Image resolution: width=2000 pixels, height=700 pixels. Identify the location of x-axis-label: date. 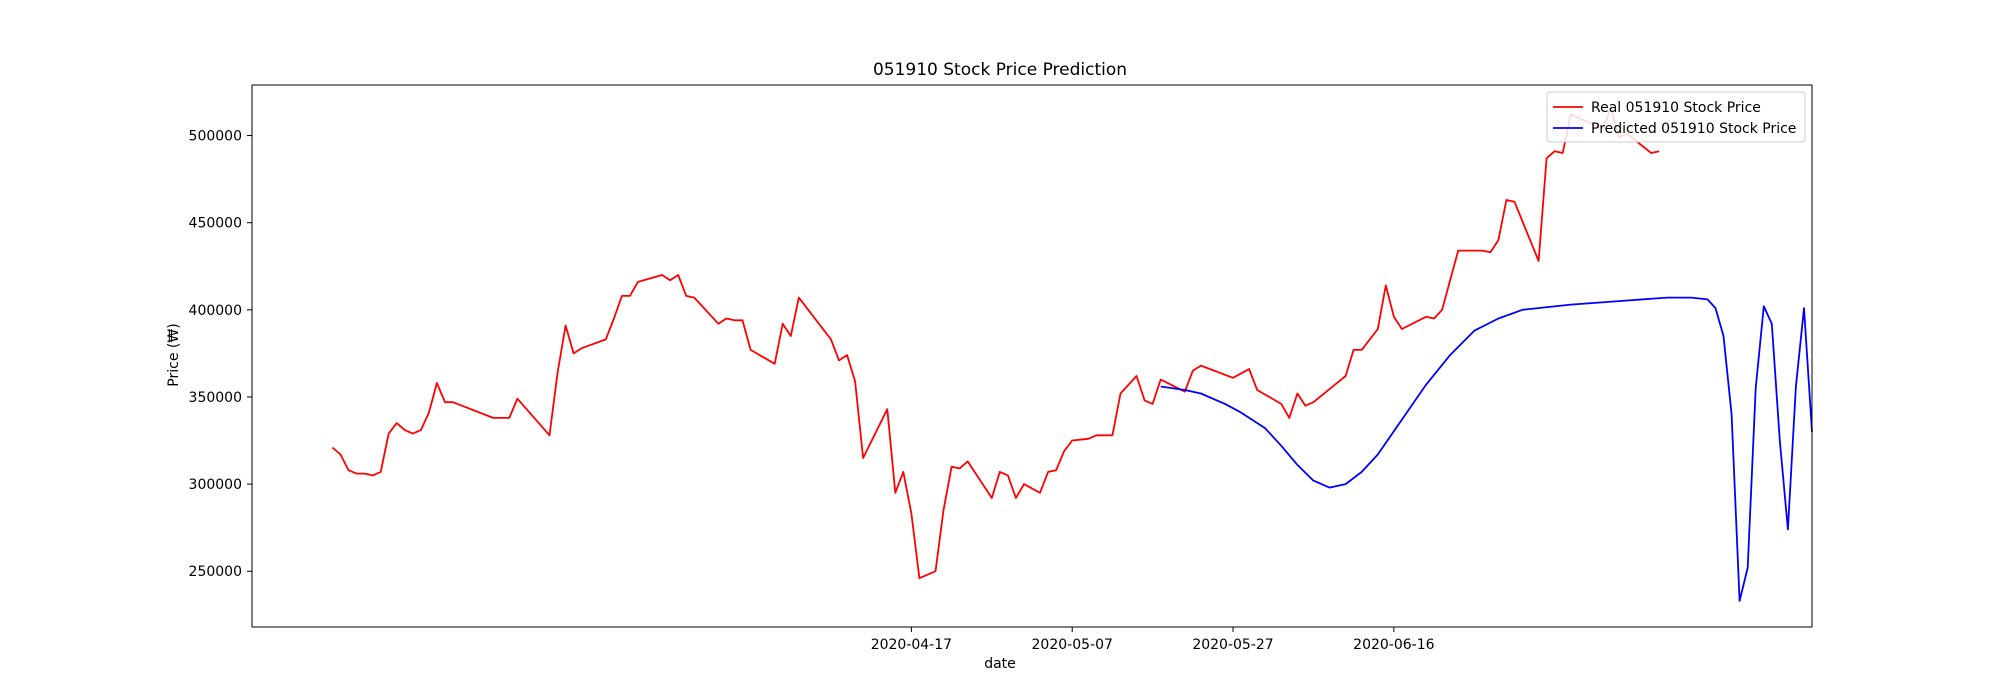
(1000, 664).